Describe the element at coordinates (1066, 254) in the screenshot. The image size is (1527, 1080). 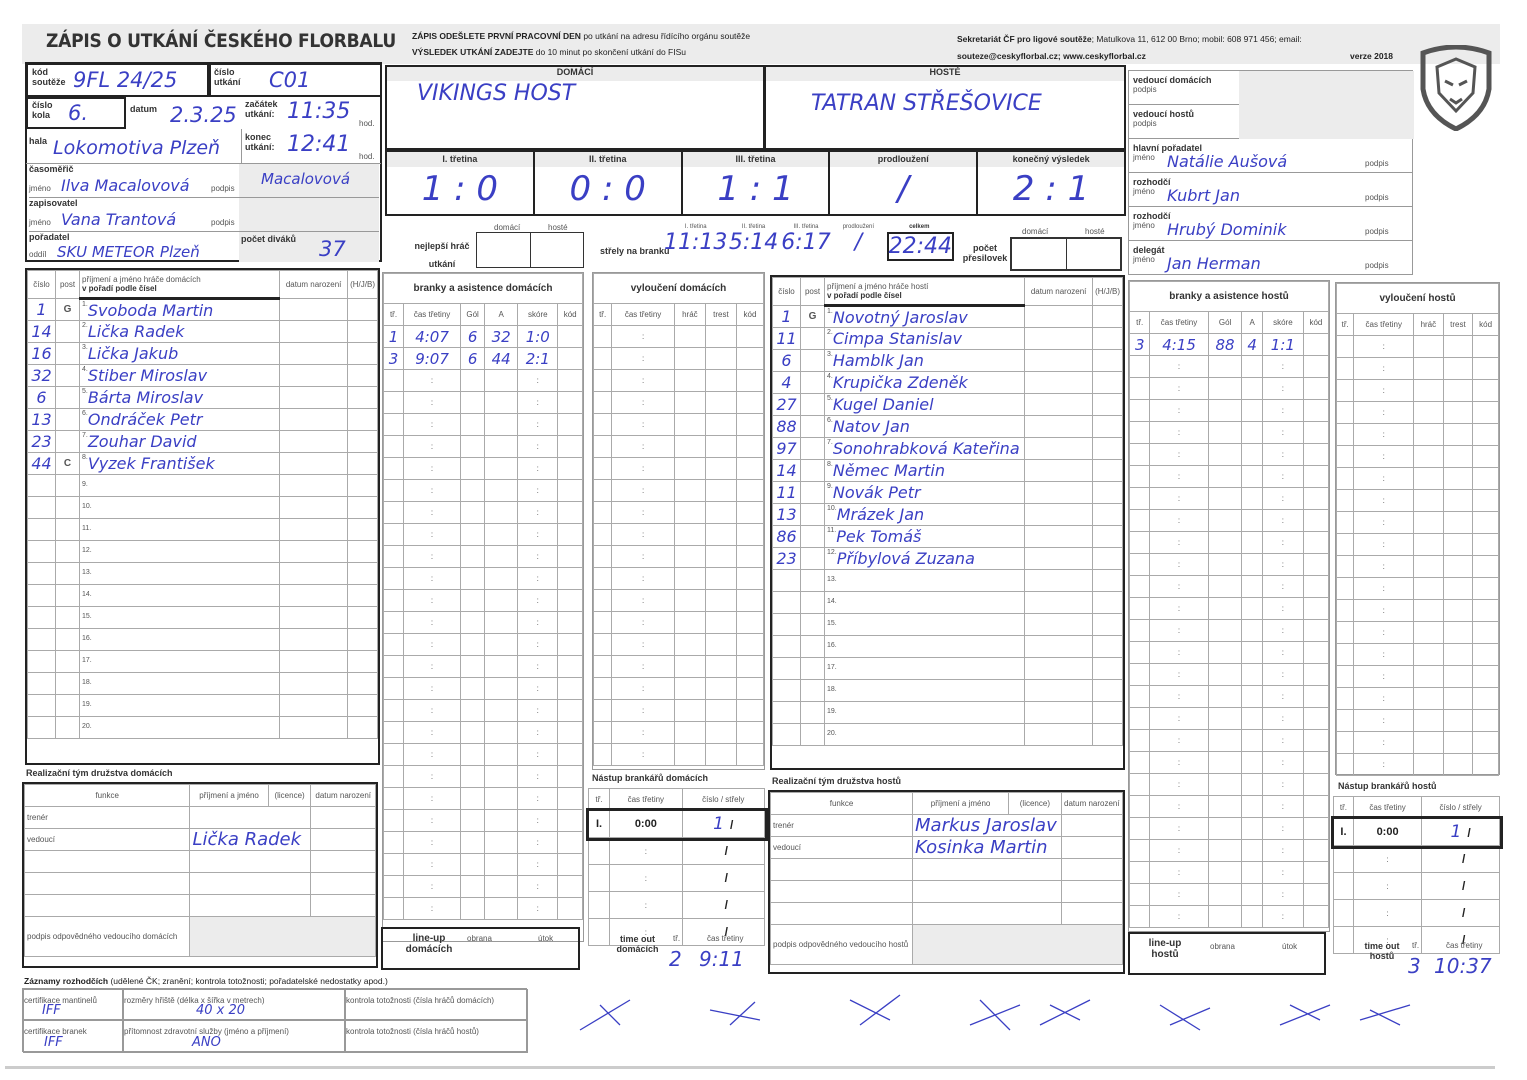
I see `powerplays-field` at that location.